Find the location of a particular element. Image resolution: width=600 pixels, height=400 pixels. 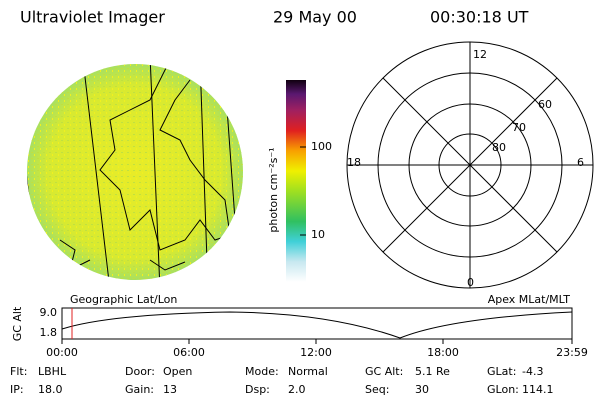

orbit-curve is located at coordinates (317, 325).